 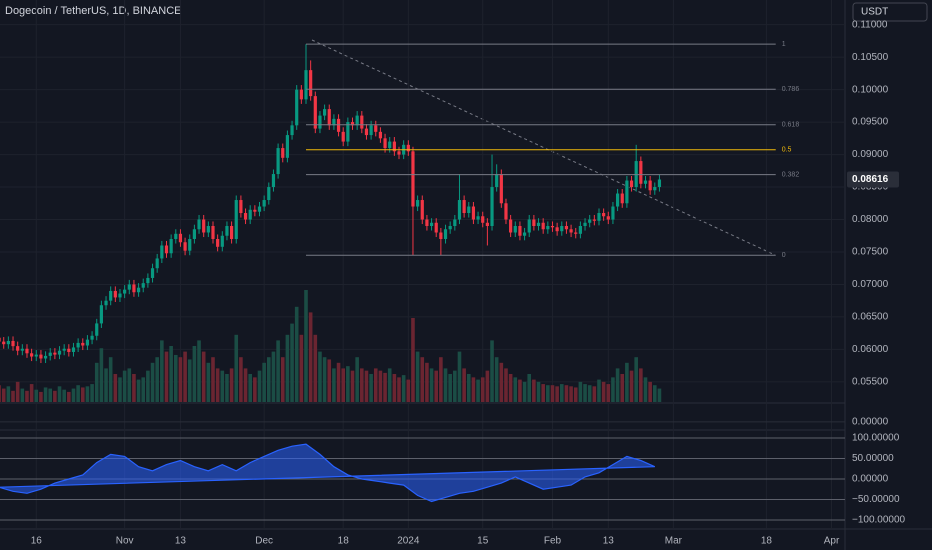 I want to click on y-tick-label: 0.10500, so click(x=870, y=57).